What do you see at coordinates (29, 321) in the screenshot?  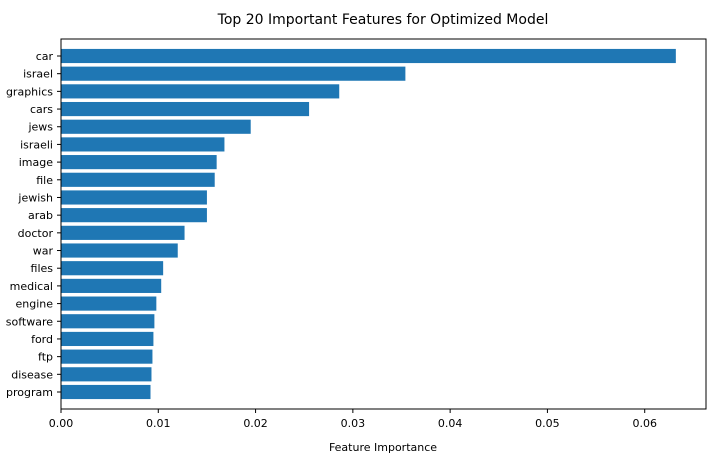 I see `y-tick-label: software` at bounding box center [29, 321].